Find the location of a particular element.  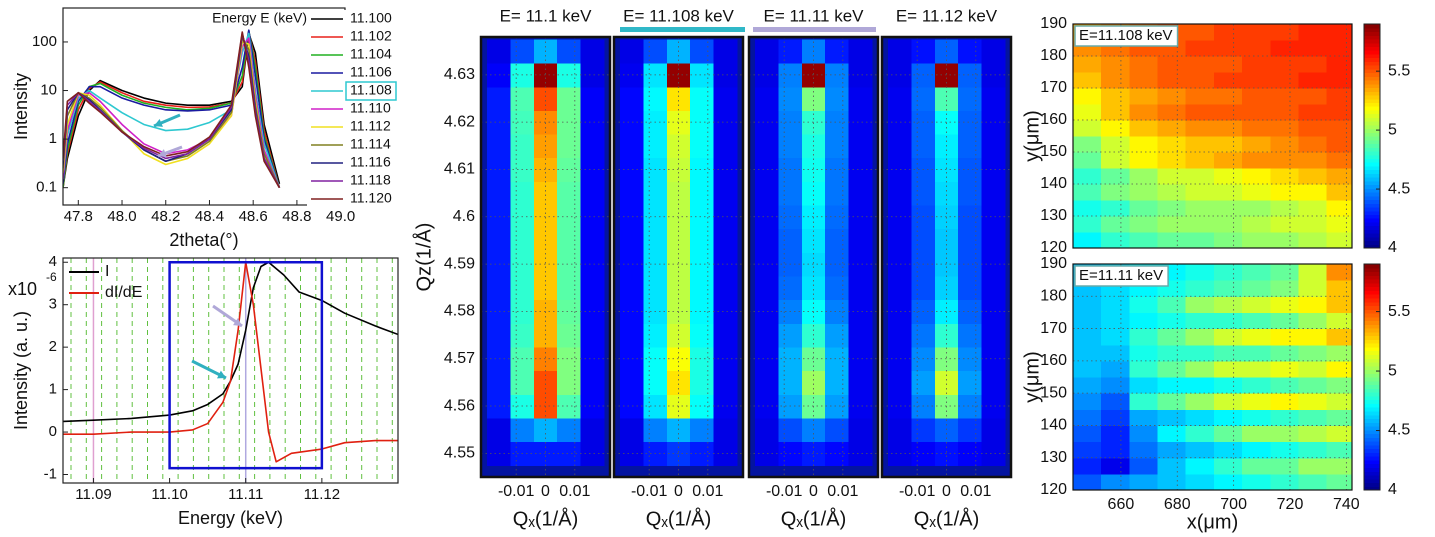

y-axis-label: Intensity is located at coordinates (21, 106).